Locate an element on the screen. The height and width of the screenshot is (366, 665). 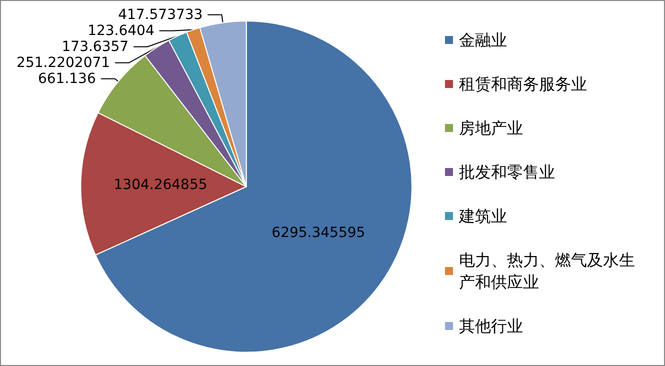
data-label: 417.573733 is located at coordinates (160, 14).